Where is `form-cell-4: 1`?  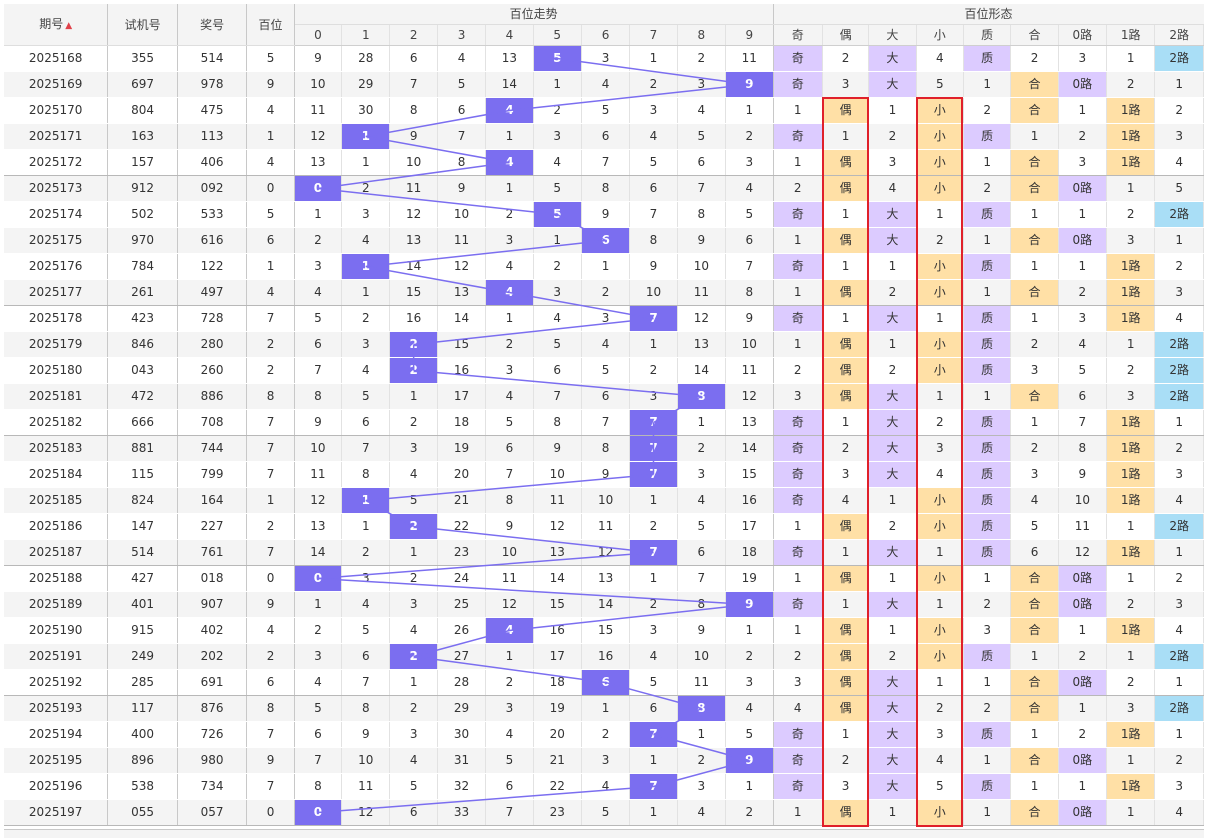
form-cell-4: 1 is located at coordinates (987, 84).